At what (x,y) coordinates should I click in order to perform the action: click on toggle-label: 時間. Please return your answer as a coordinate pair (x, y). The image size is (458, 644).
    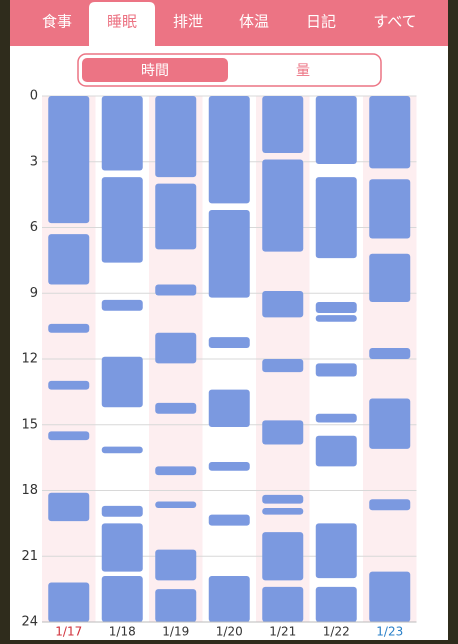
    Looking at the image, I should click on (155, 71).